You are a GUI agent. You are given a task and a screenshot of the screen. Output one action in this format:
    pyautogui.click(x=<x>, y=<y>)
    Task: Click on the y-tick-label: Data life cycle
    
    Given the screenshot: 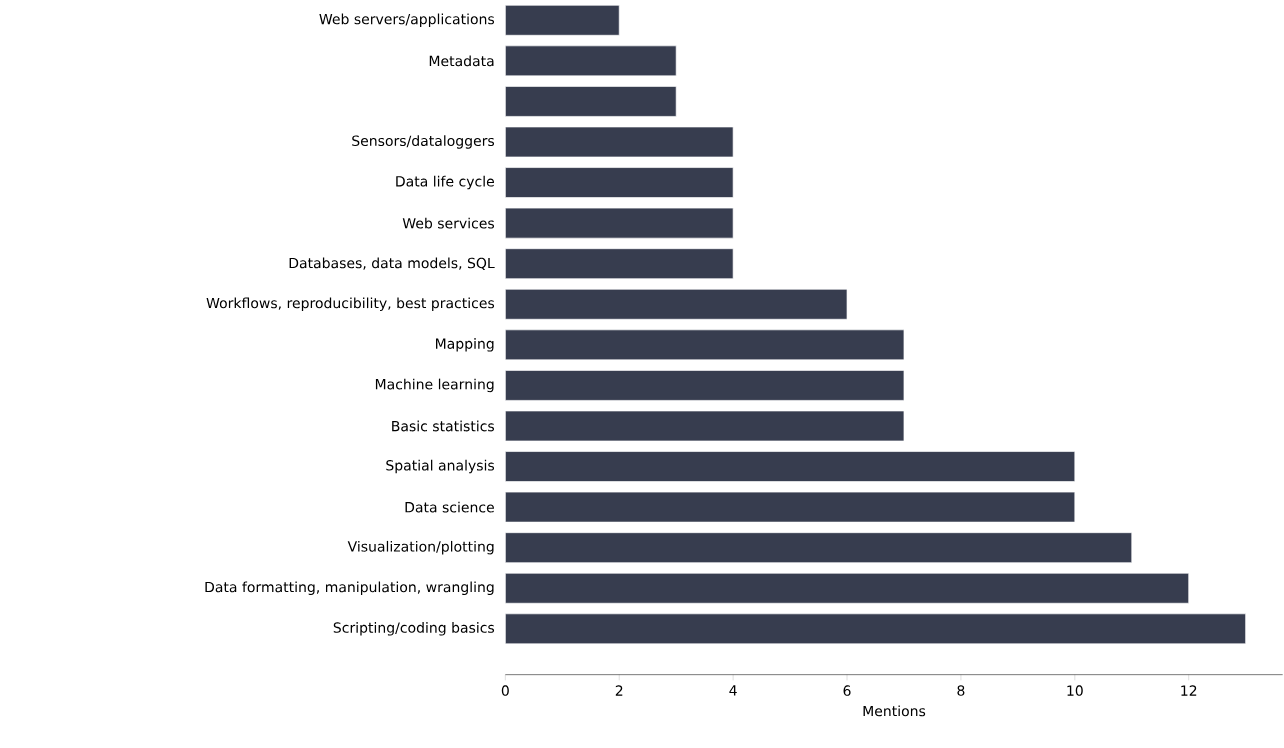 What is the action you would take?
    pyautogui.click(x=445, y=182)
    